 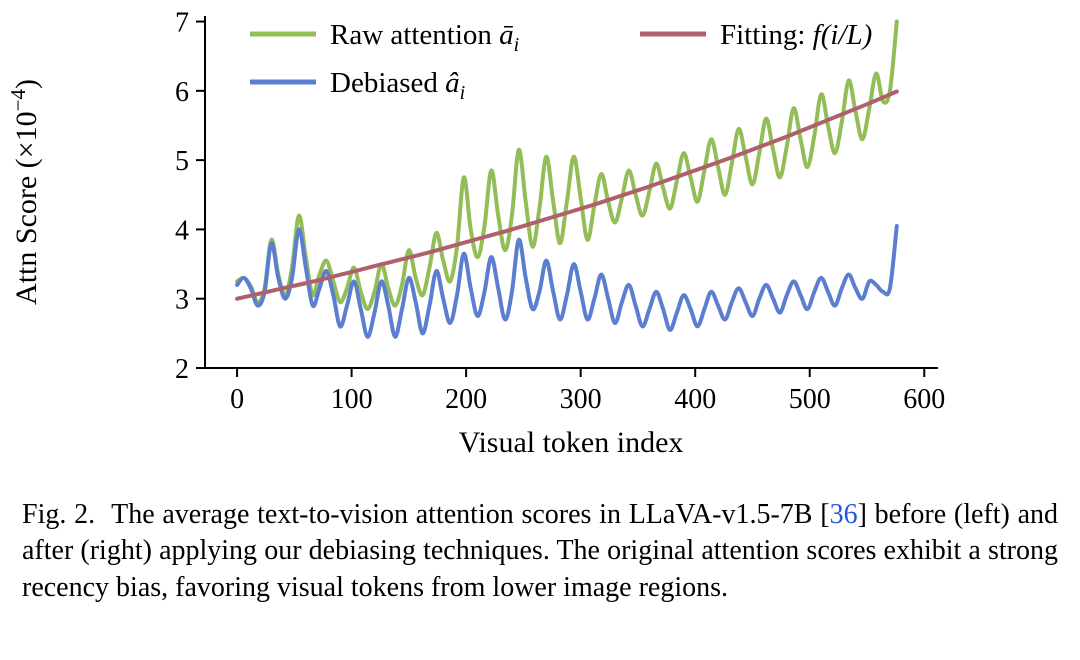 What do you see at coordinates (571, 442) in the screenshot?
I see `x-axis-label: Visual token index` at bounding box center [571, 442].